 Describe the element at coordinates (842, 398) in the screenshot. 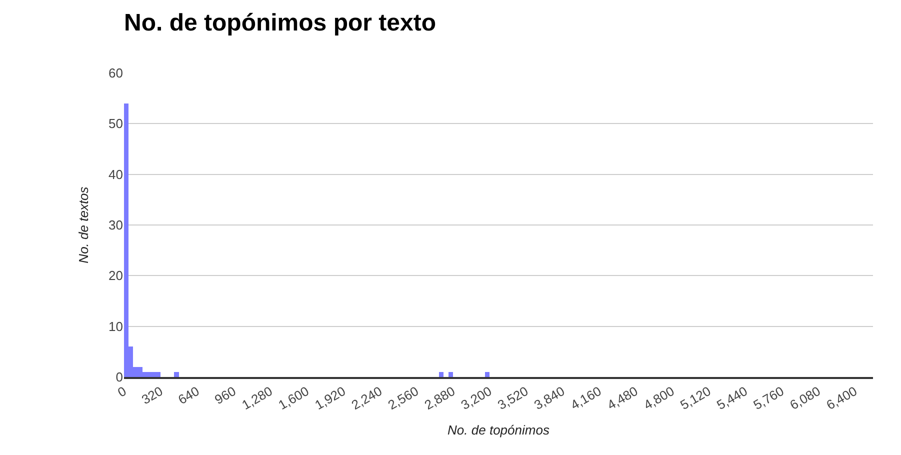

I see `x-tick-label: 6,400` at that location.